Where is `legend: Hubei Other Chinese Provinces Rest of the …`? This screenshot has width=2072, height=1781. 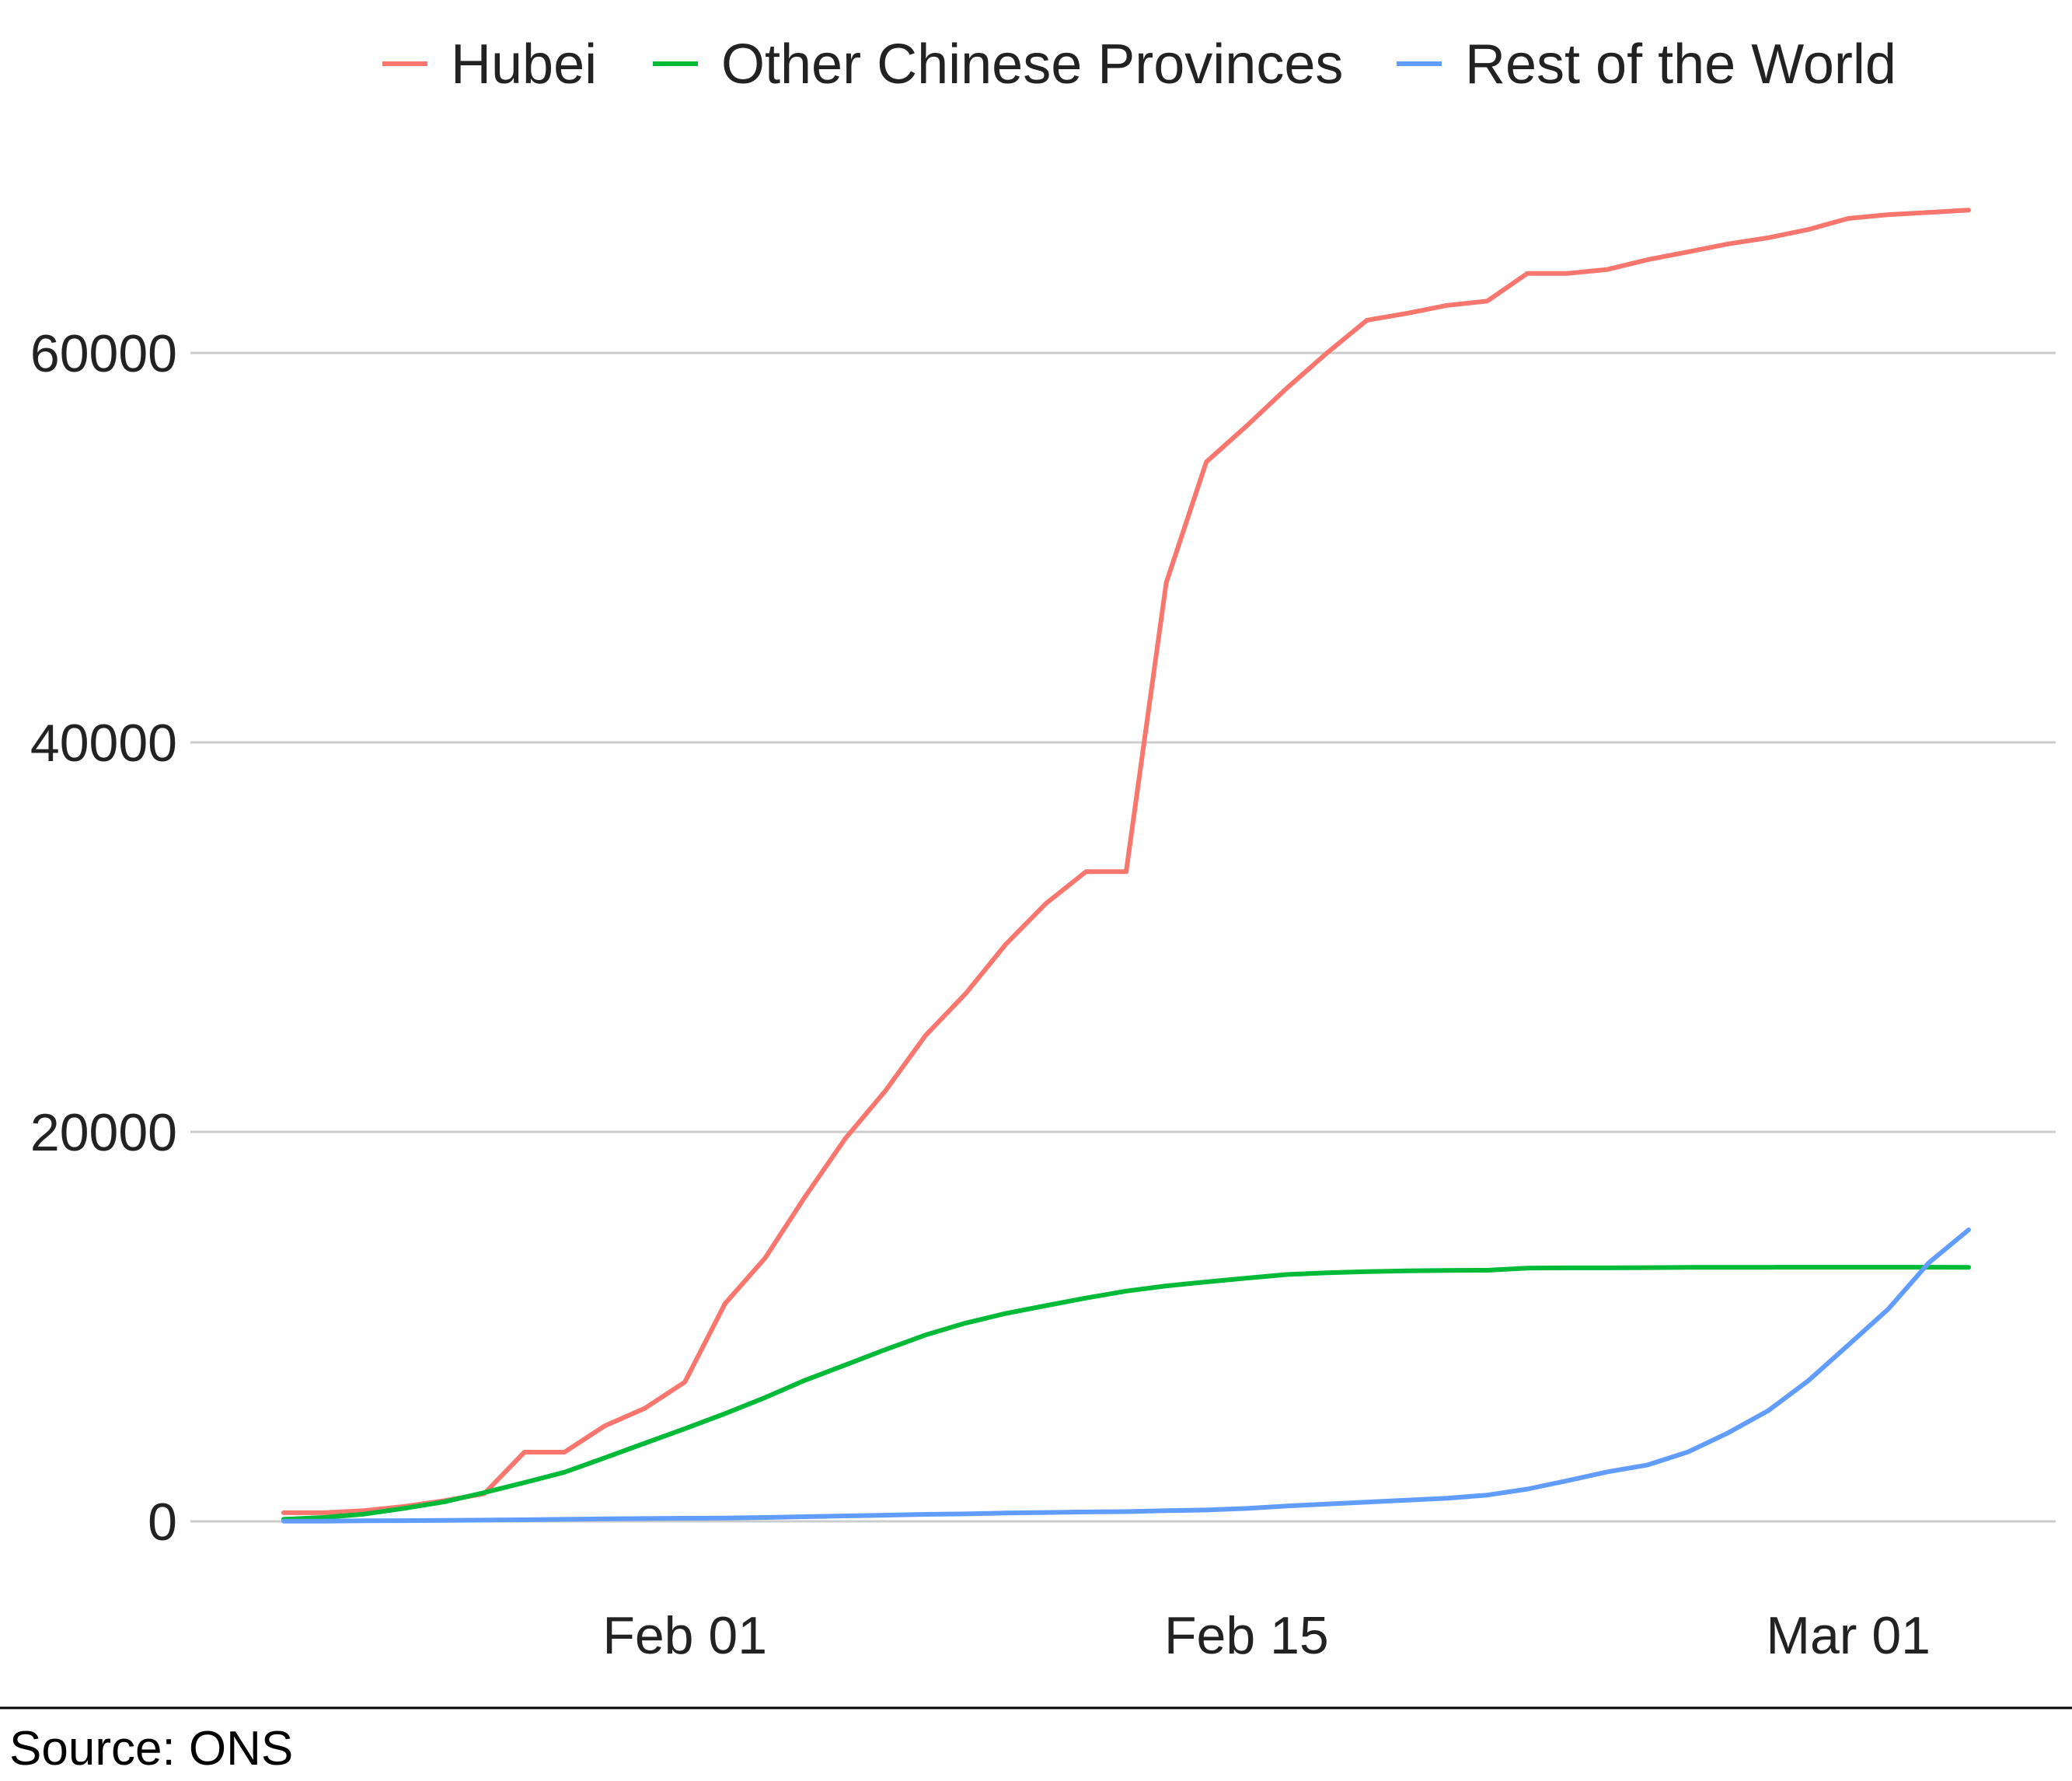
legend: Hubei Other Chinese Provinces Rest of the … is located at coordinates (1139, 64).